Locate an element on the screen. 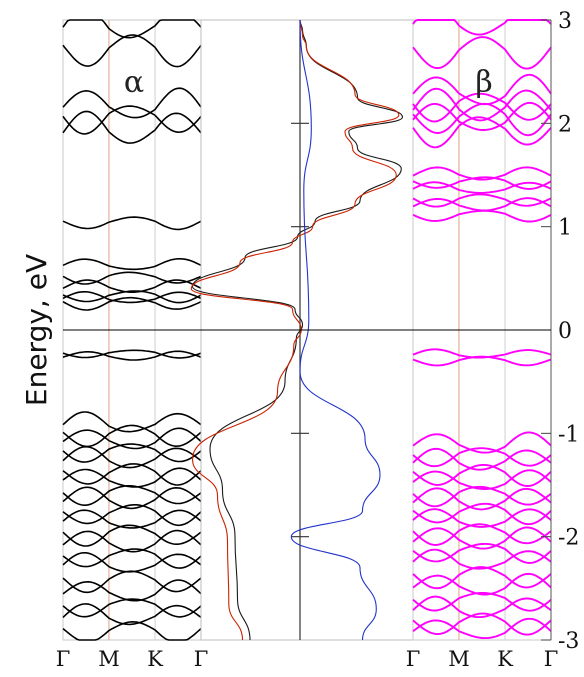  y-tick-label: -3 is located at coordinates (568, 641).